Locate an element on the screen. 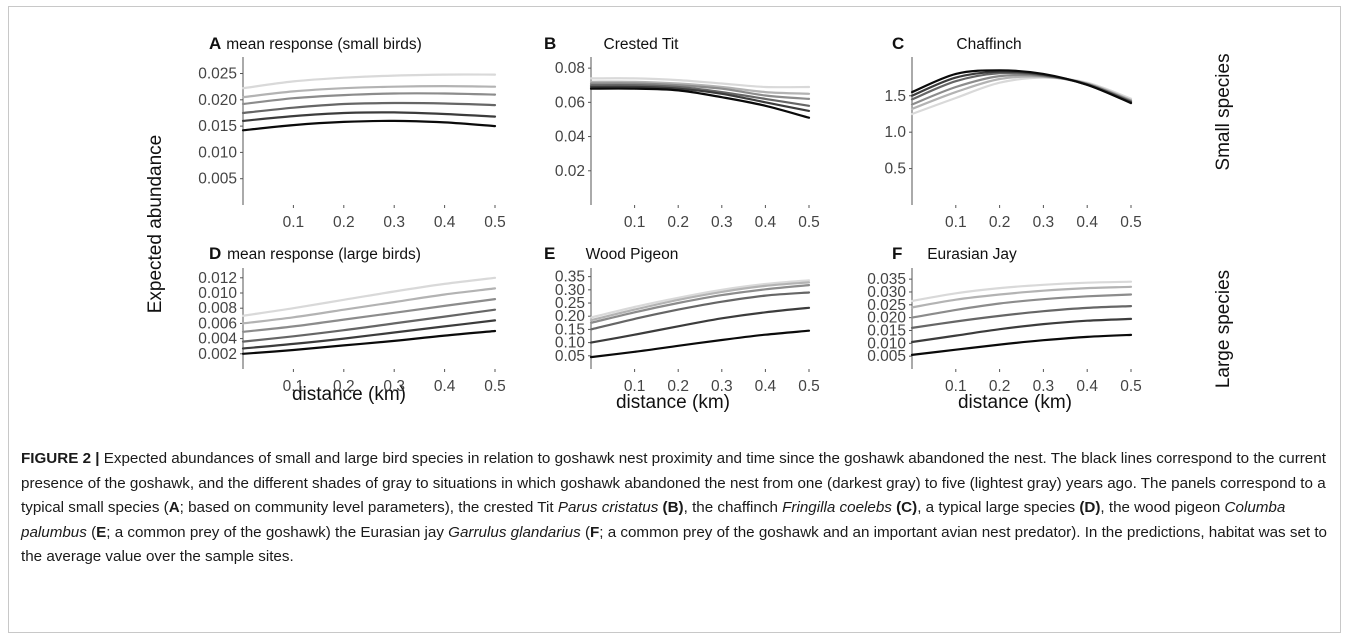 The width and height of the screenshot is (1349, 639). panel-e-title: Wood Pigeon is located at coordinates (632, 254).